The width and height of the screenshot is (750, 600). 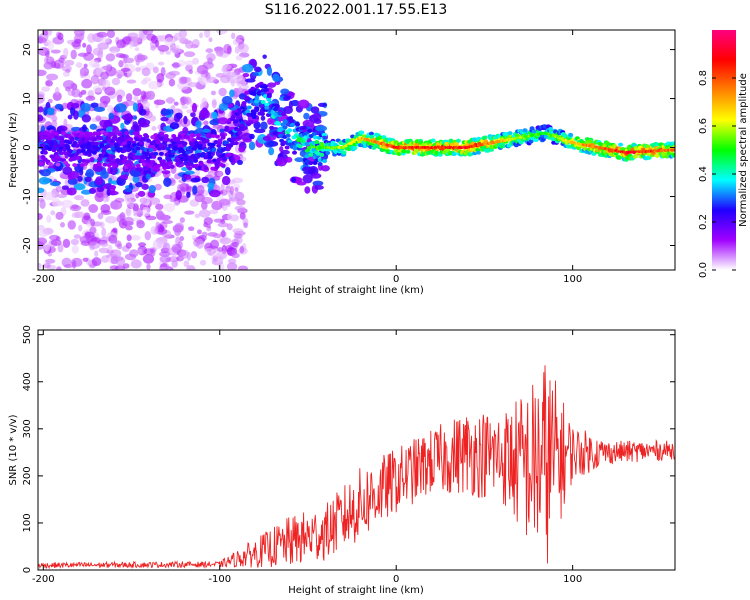 What do you see at coordinates (703, 174) in the screenshot?
I see `colorbar-tick-label: 0.4` at bounding box center [703, 174].